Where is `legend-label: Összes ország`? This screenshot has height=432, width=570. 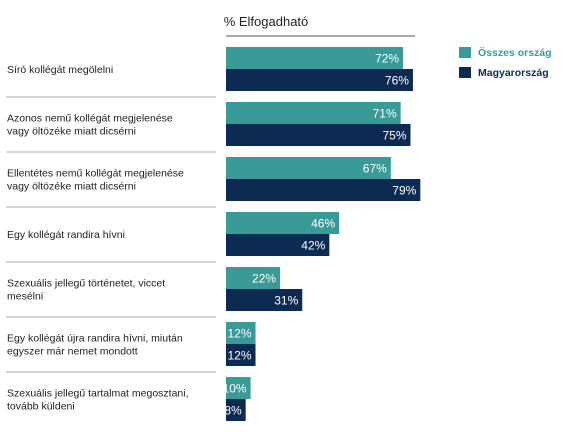
legend-label: Összes ország is located at coordinates (515, 52).